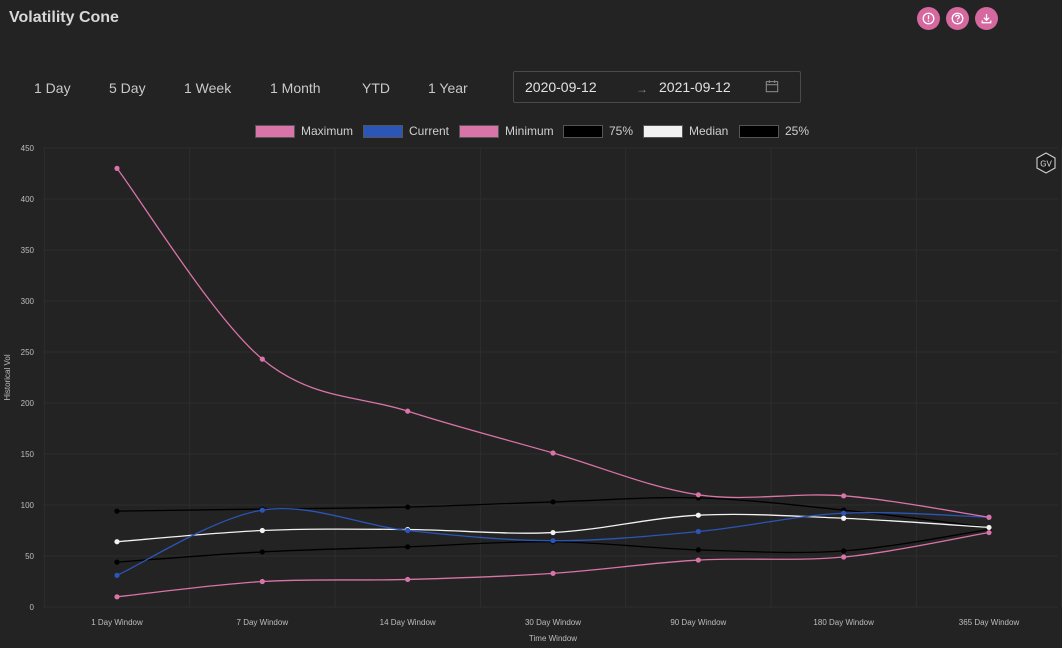  I want to click on help-button, so click(957, 18).